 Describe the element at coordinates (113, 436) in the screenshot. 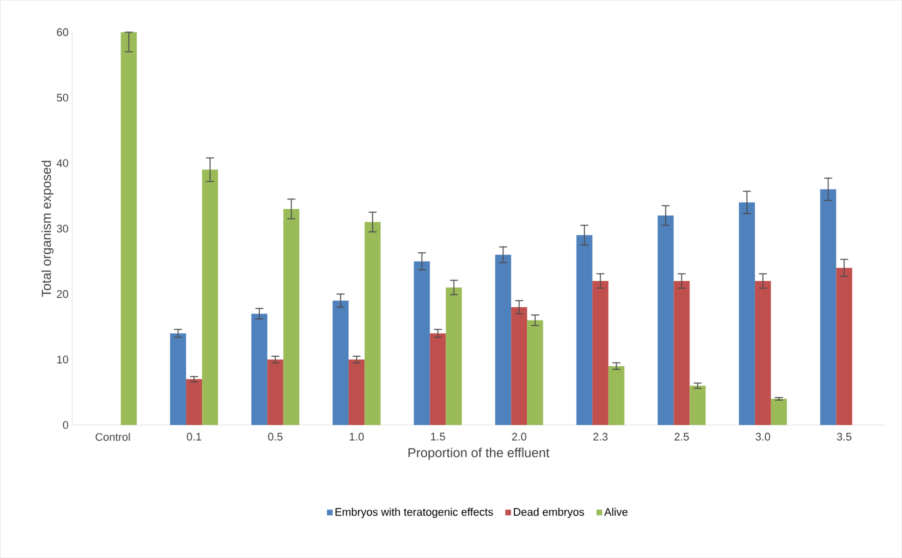

I see `x-tick-label: Control` at that location.